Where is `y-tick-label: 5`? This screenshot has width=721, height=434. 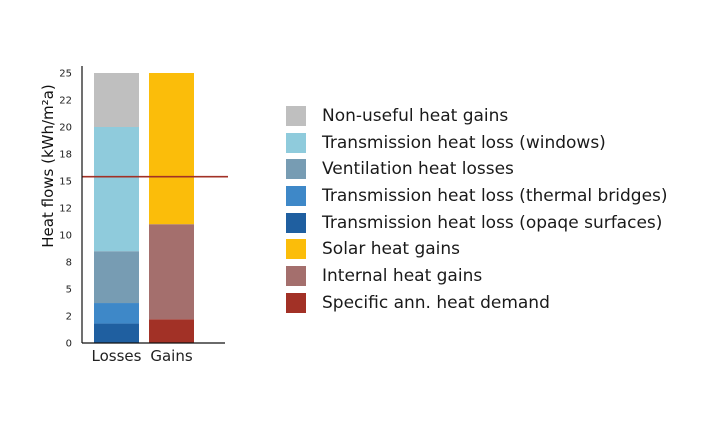
y-tick-label: 5 is located at coordinates (69, 290).